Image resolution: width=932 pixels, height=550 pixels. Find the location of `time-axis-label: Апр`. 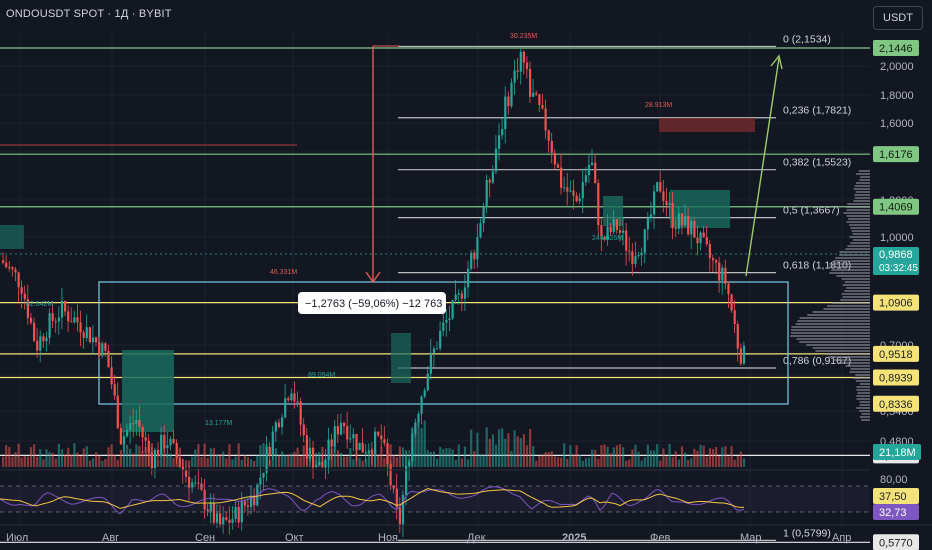

time-axis-label: Апр is located at coordinates (841, 538).